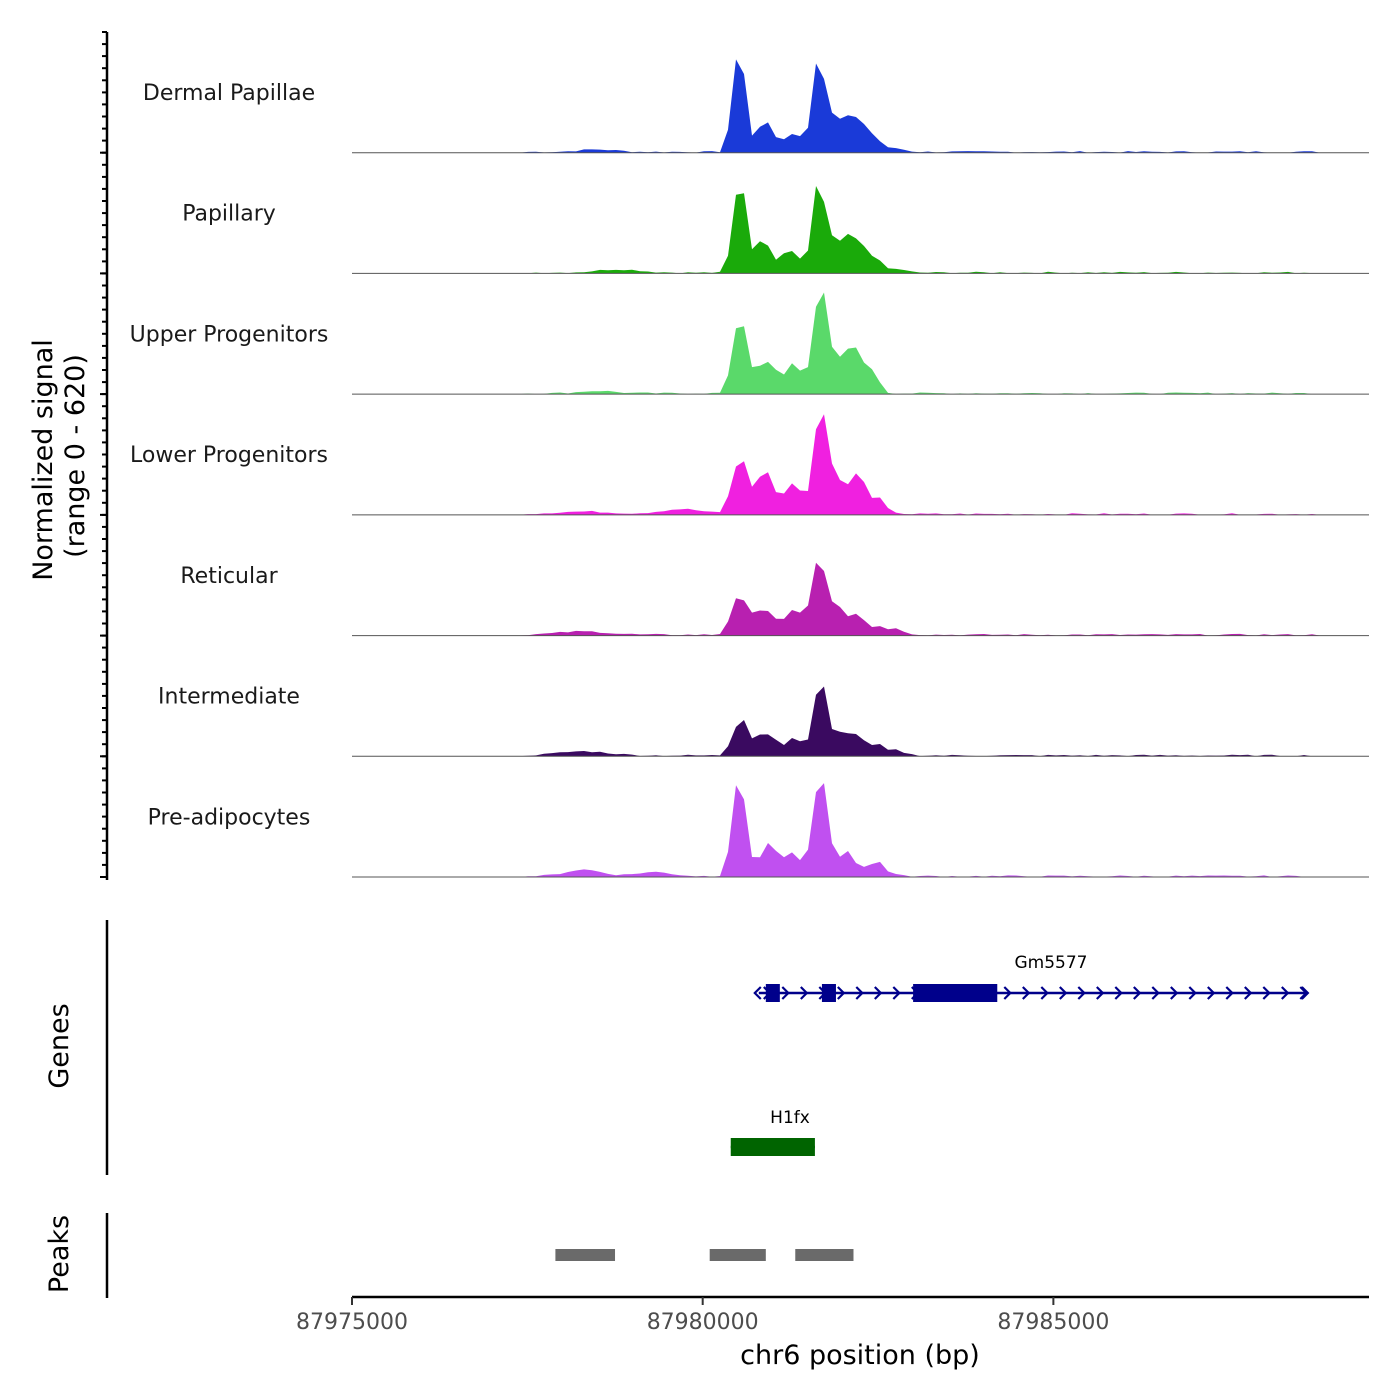 The height and width of the screenshot is (1400, 1400). Describe the element at coordinates (229, 214) in the screenshot. I see `track-label: Papillary` at that location.